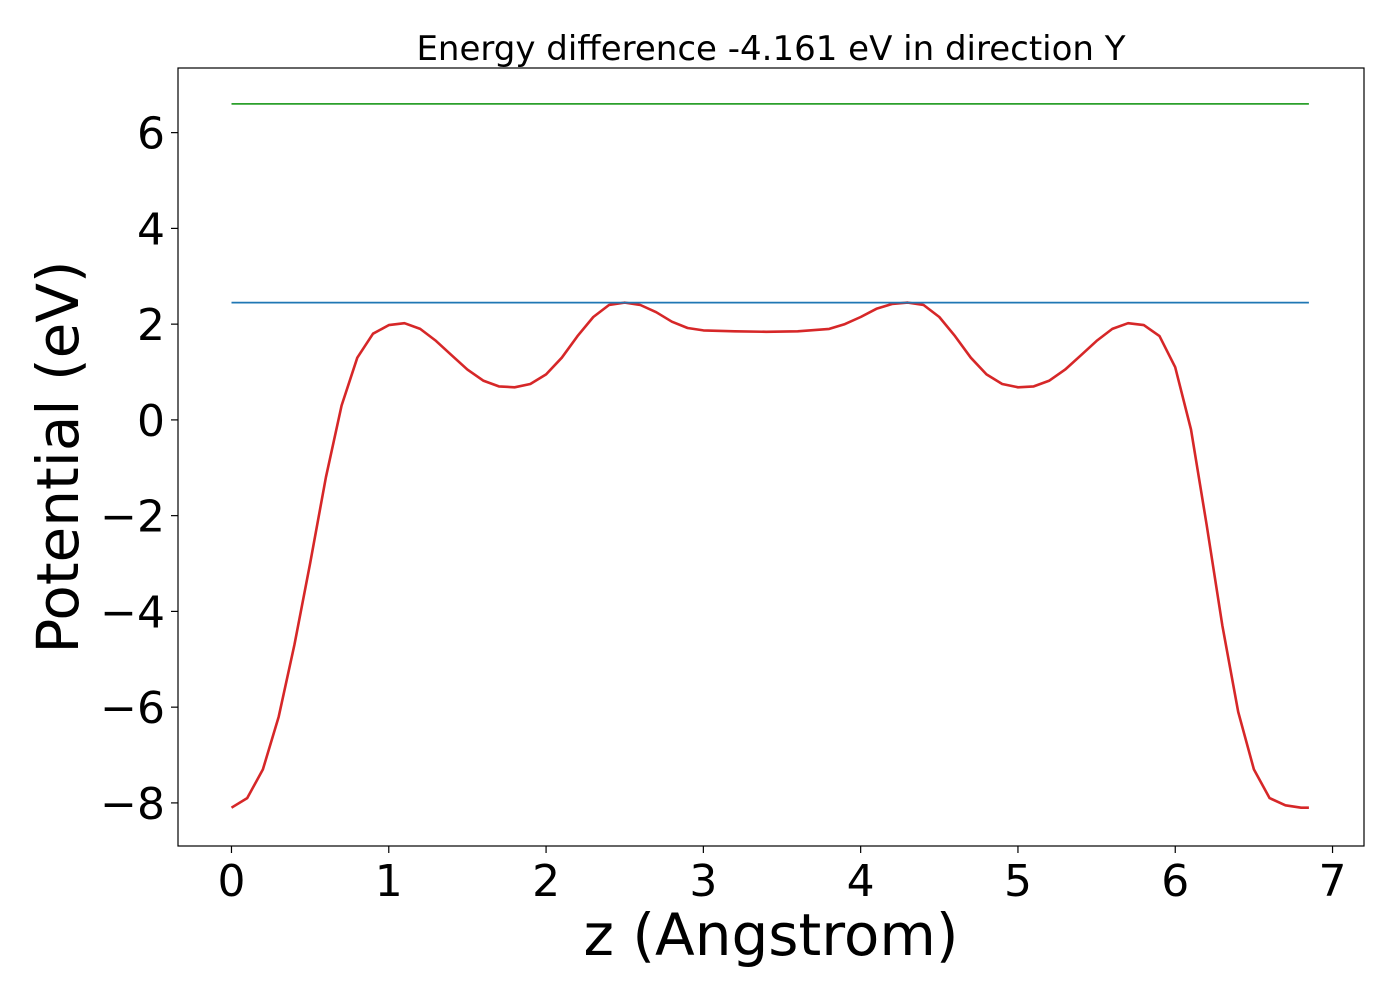  I want to click on y-tick-label: 4, so click(151, 229).